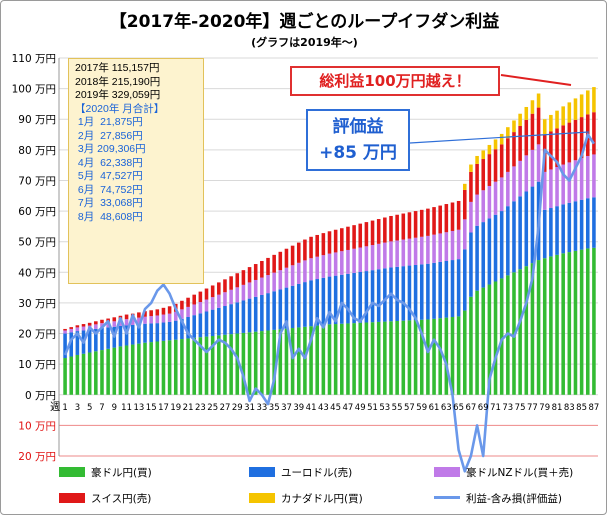 This screenshot has height=515, width=607. I want to click on x-tick-label: 65, so click(458, 408).